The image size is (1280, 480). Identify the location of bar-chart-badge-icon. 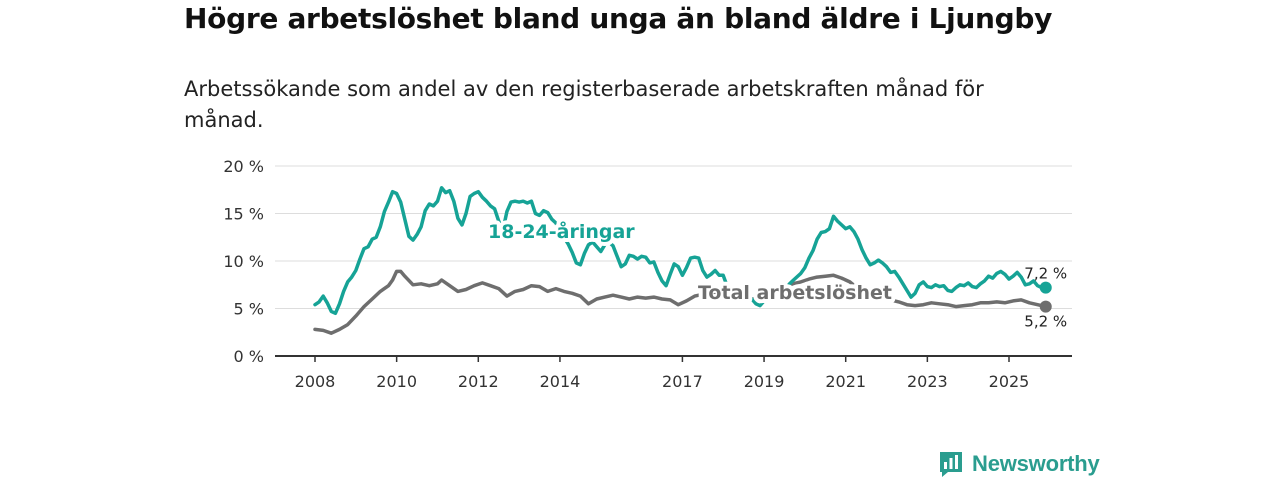
(951, 464).